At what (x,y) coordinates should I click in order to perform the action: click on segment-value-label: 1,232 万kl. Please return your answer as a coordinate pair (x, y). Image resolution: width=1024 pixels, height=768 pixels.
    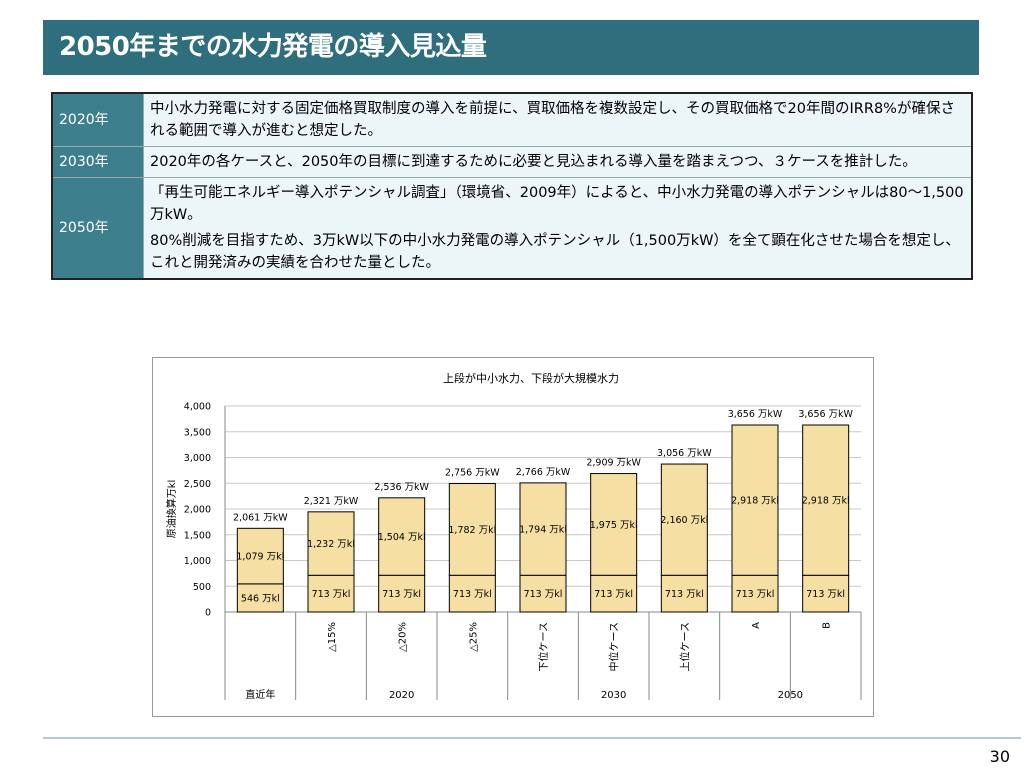
    Looking at the image, I should click on (331, 544).